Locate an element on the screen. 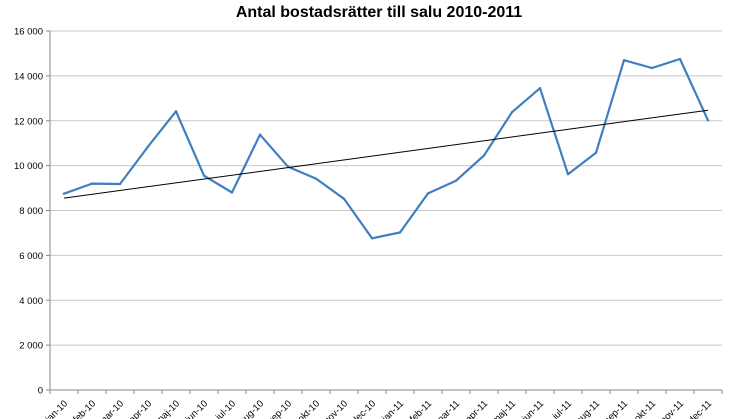  y-tick-label: 14 000 is located at coordinates (28, 76).